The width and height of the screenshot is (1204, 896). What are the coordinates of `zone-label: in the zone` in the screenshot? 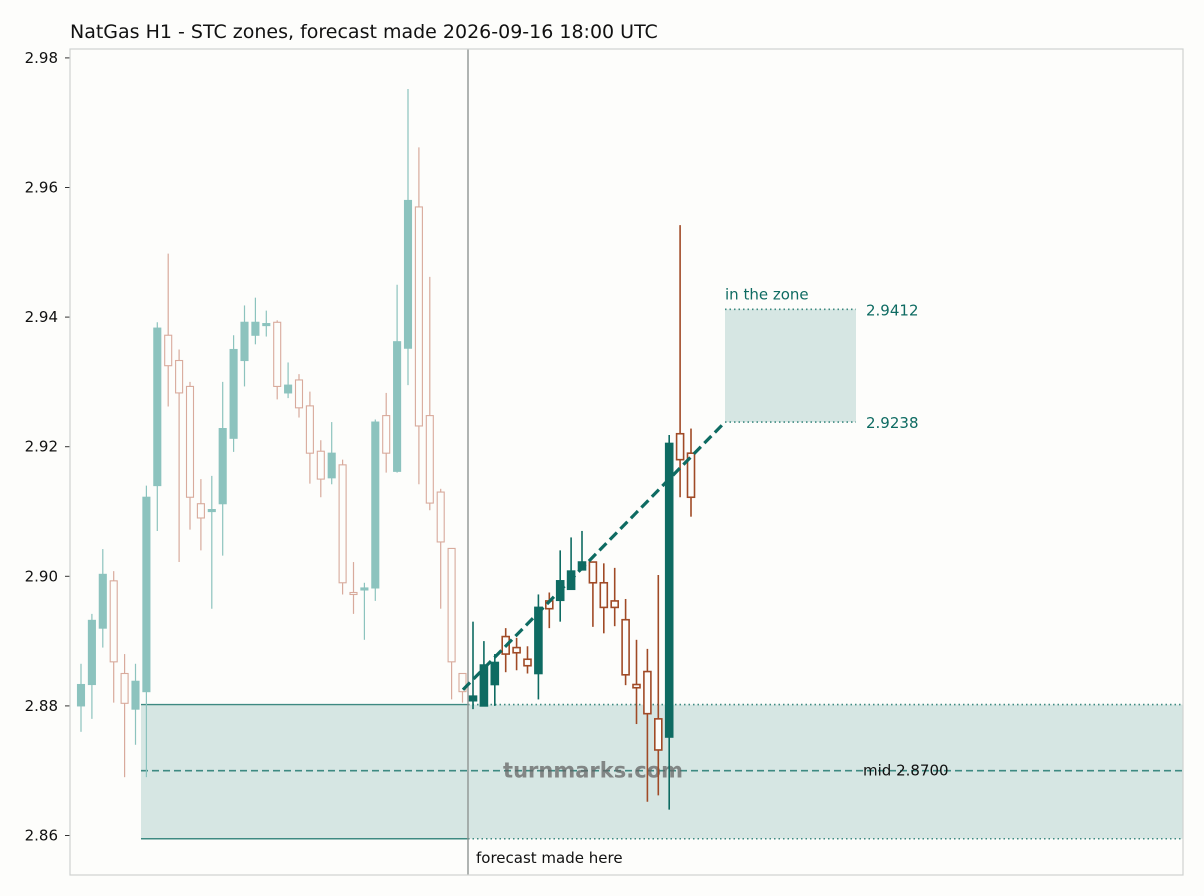 It's located at (767, 294).